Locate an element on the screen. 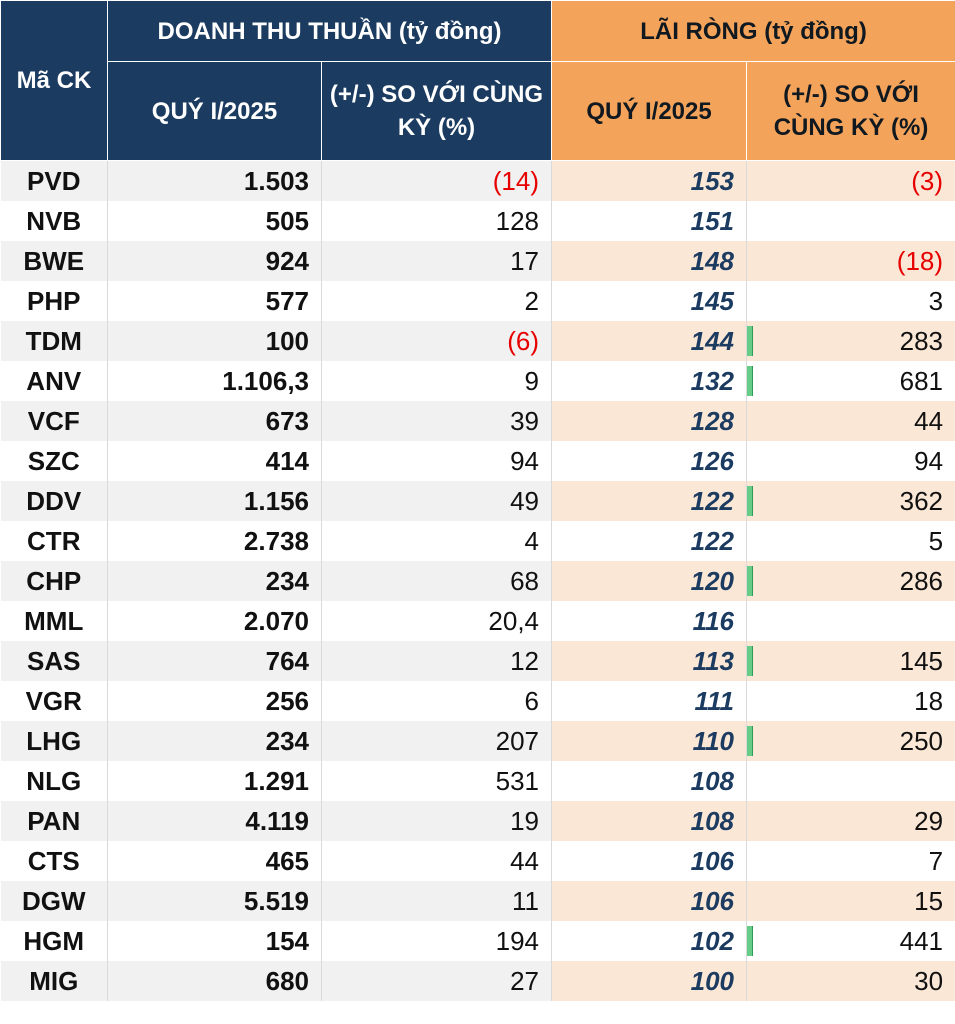  revenue-change-cell: 128 is located at coordinates (437, 221).